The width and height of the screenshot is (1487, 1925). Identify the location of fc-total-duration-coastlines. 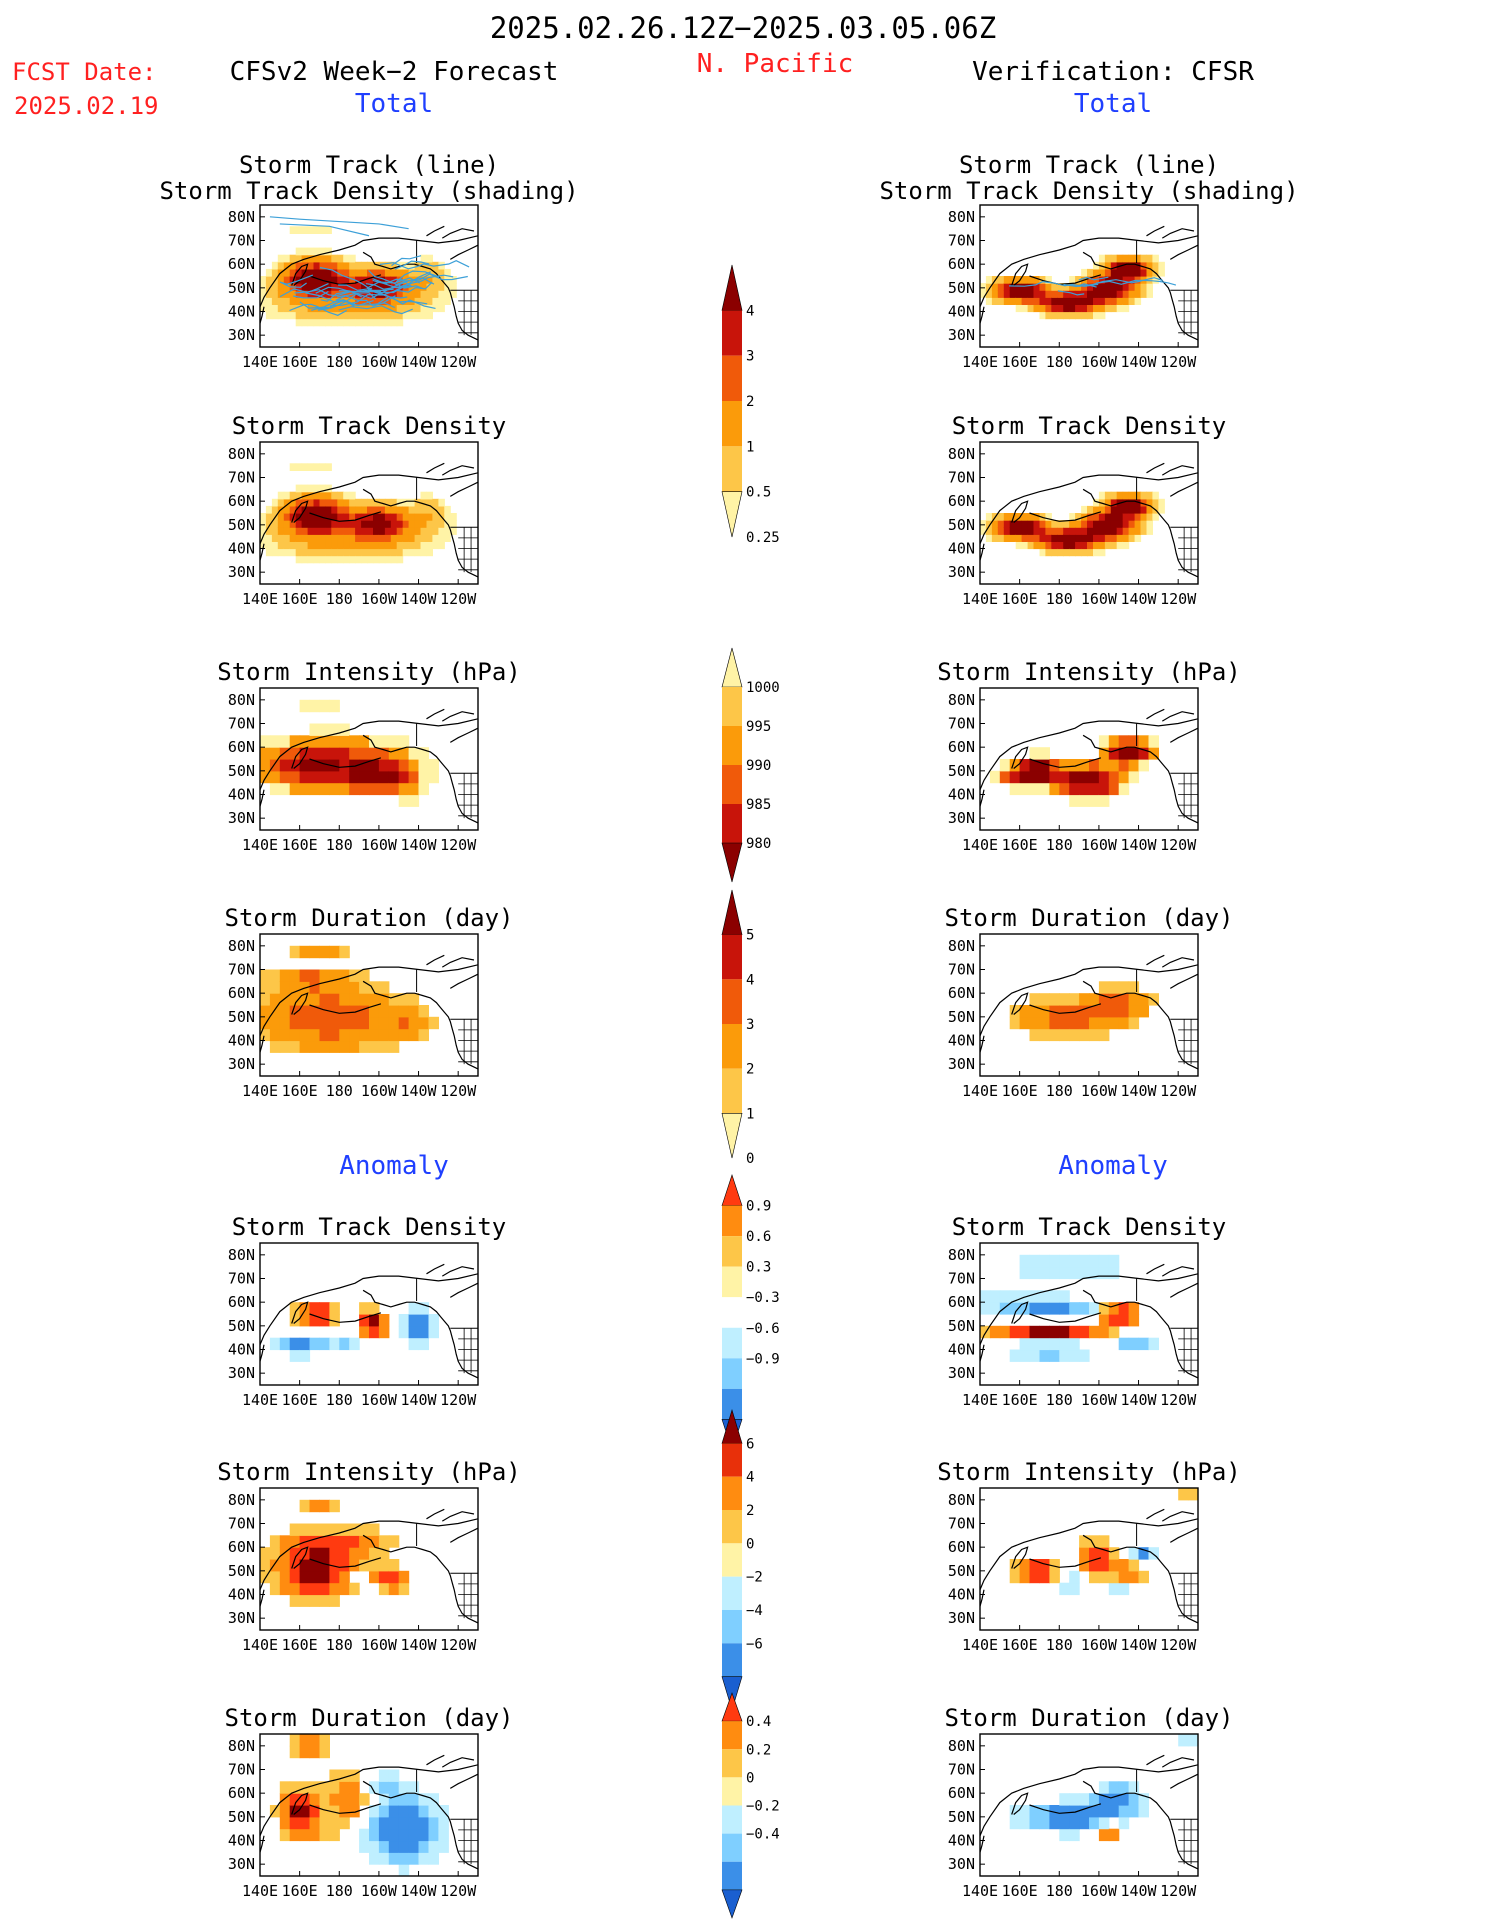
(369, 1012).